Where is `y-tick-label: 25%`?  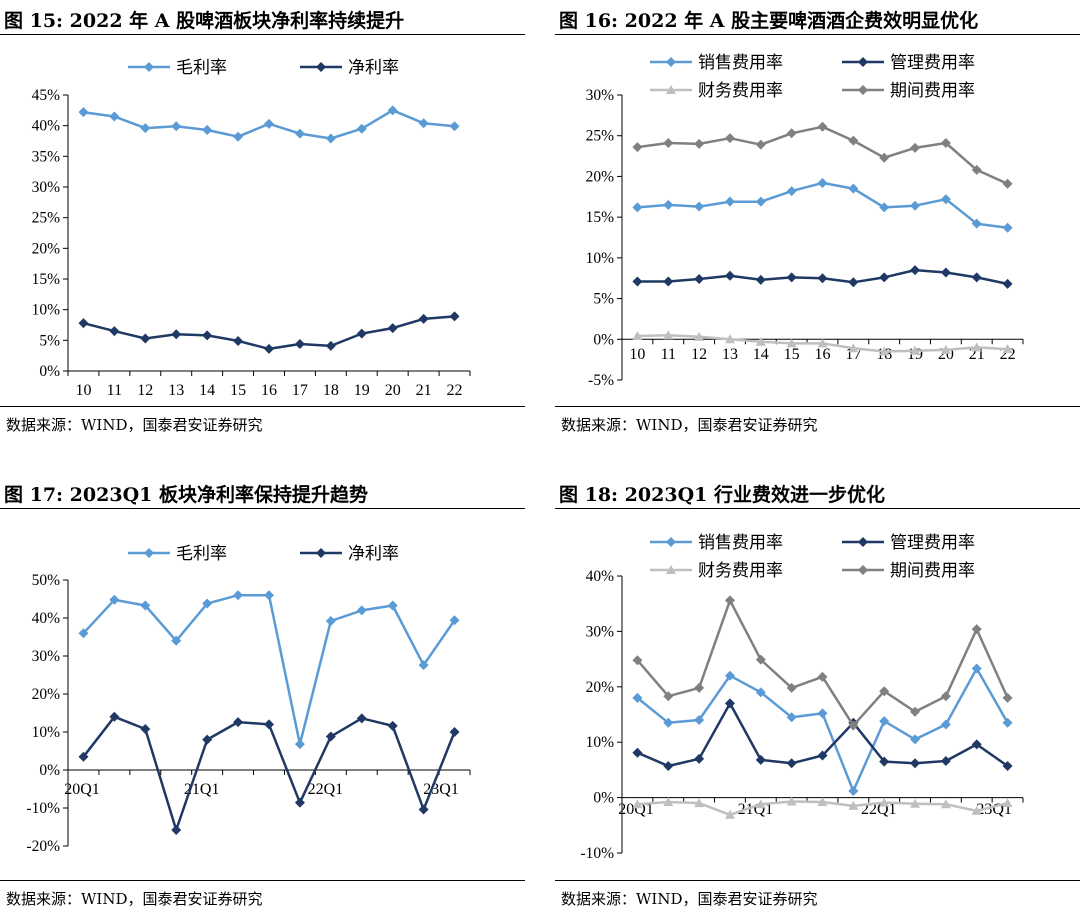
y-tick-label: 25% is located at coordinates (600, 136).